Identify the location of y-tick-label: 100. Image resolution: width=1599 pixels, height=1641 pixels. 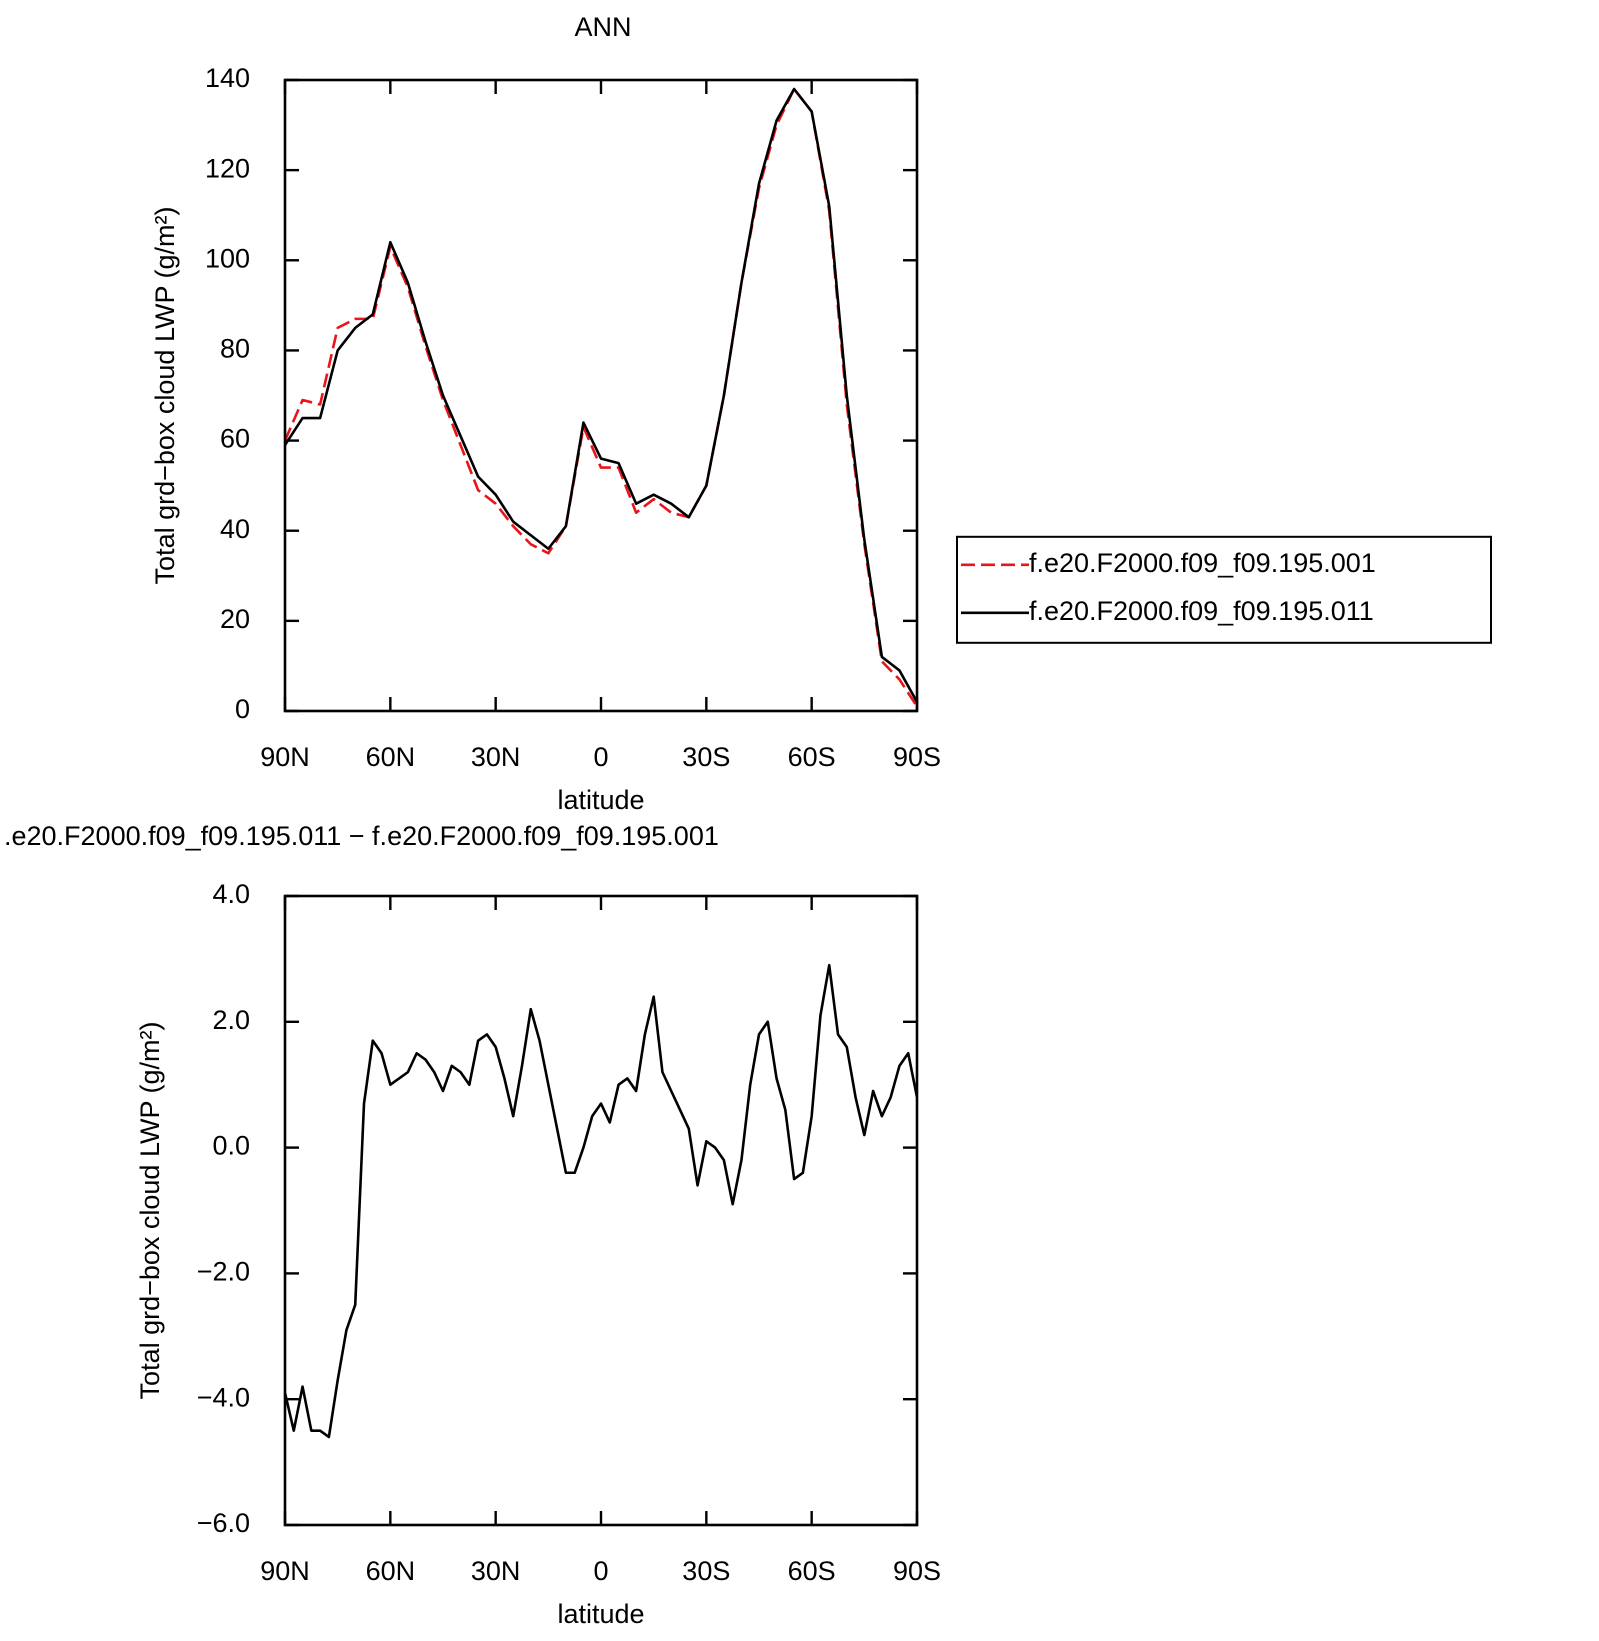
(227, 258).